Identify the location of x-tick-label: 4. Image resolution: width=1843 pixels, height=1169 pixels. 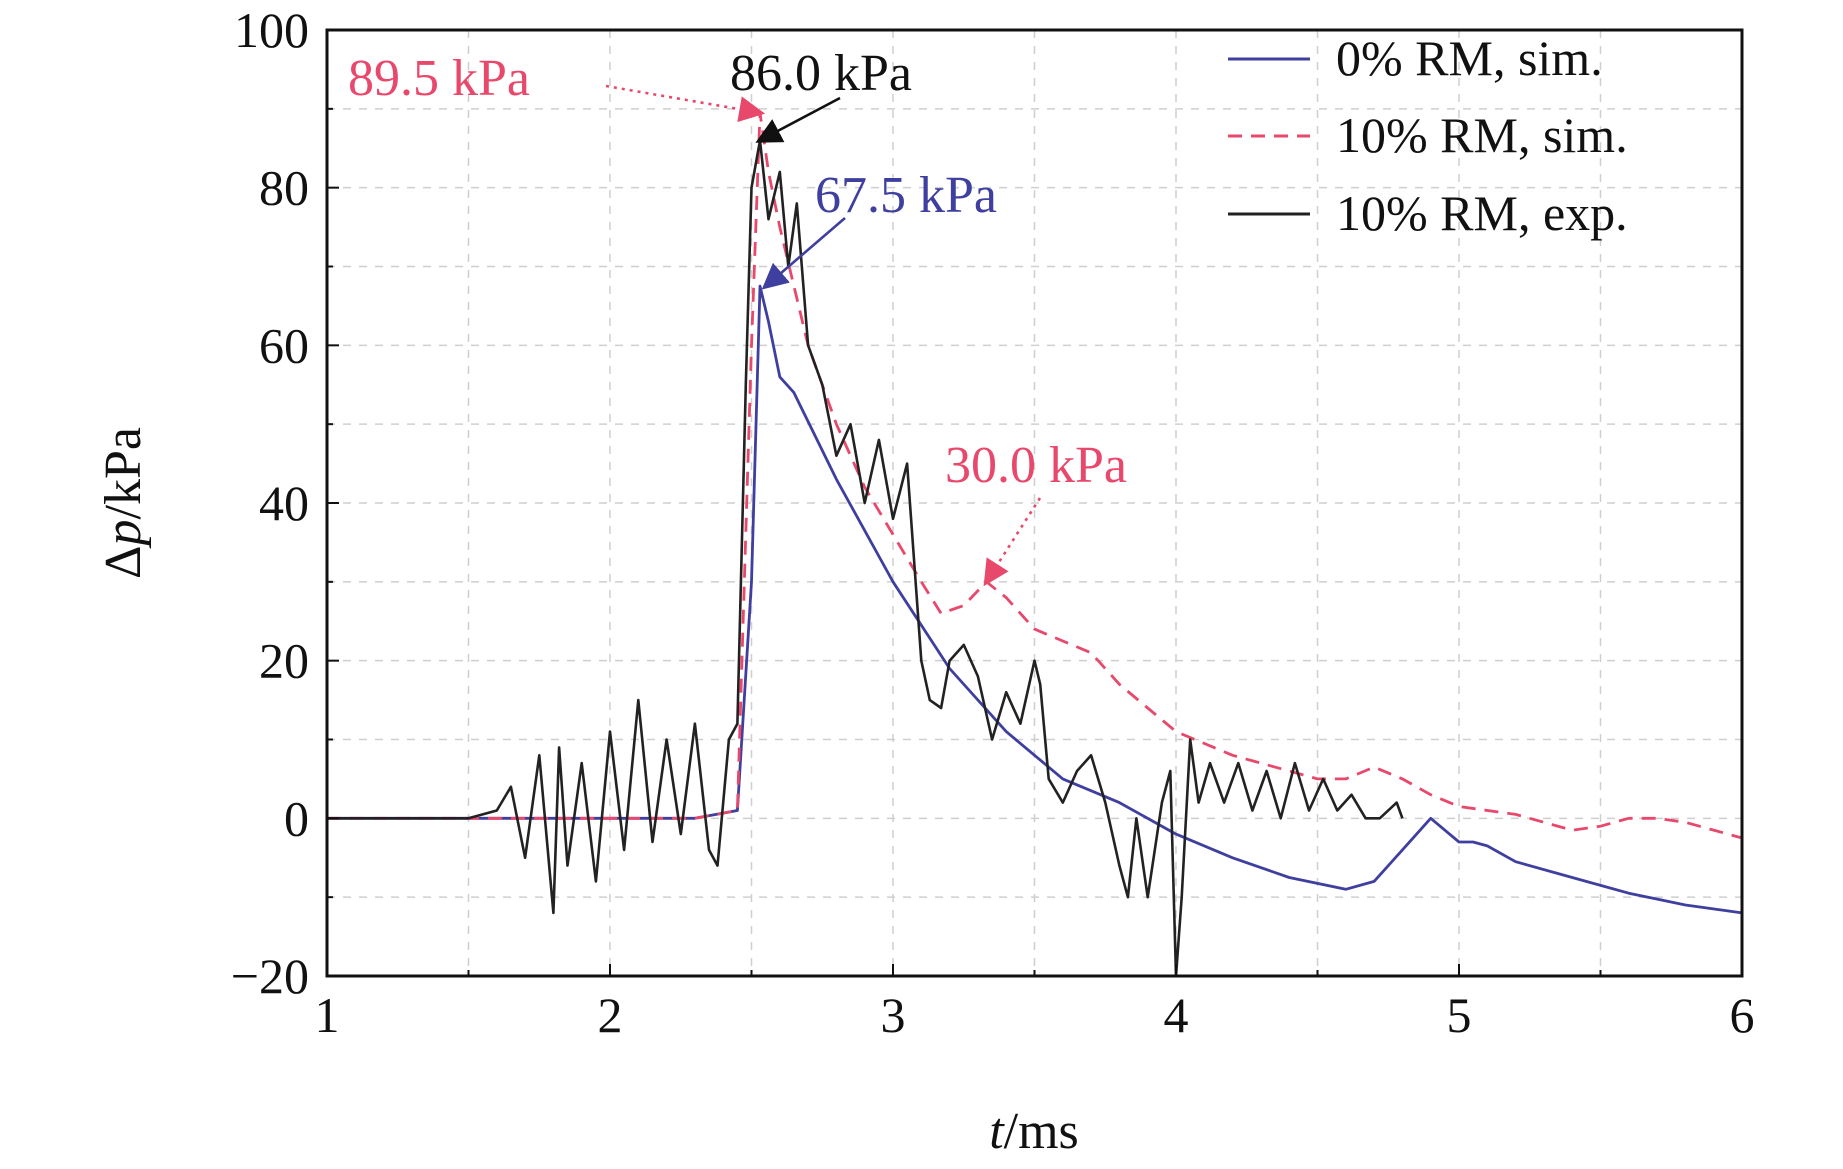
(1176, 1015).